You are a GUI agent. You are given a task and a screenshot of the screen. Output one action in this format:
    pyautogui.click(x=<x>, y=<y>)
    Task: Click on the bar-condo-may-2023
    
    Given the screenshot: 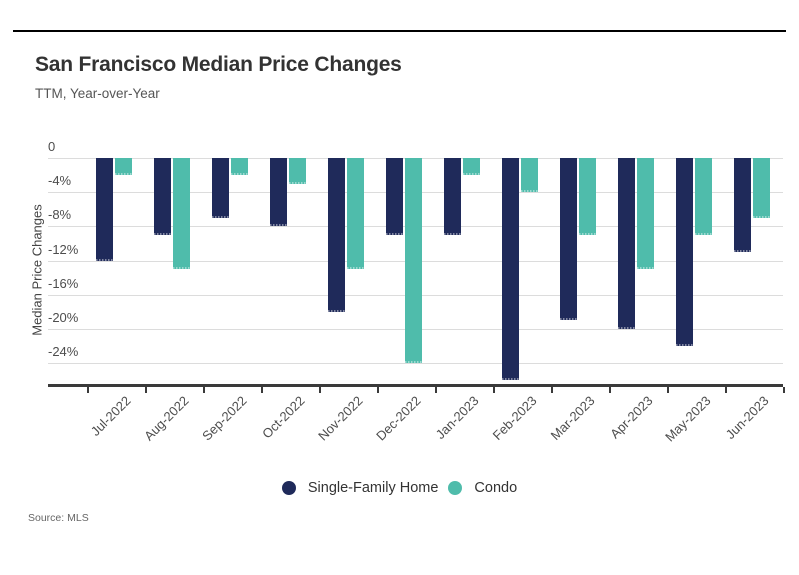 What is the action you would take?
    pyautogui.click(x=703, y=196)
    